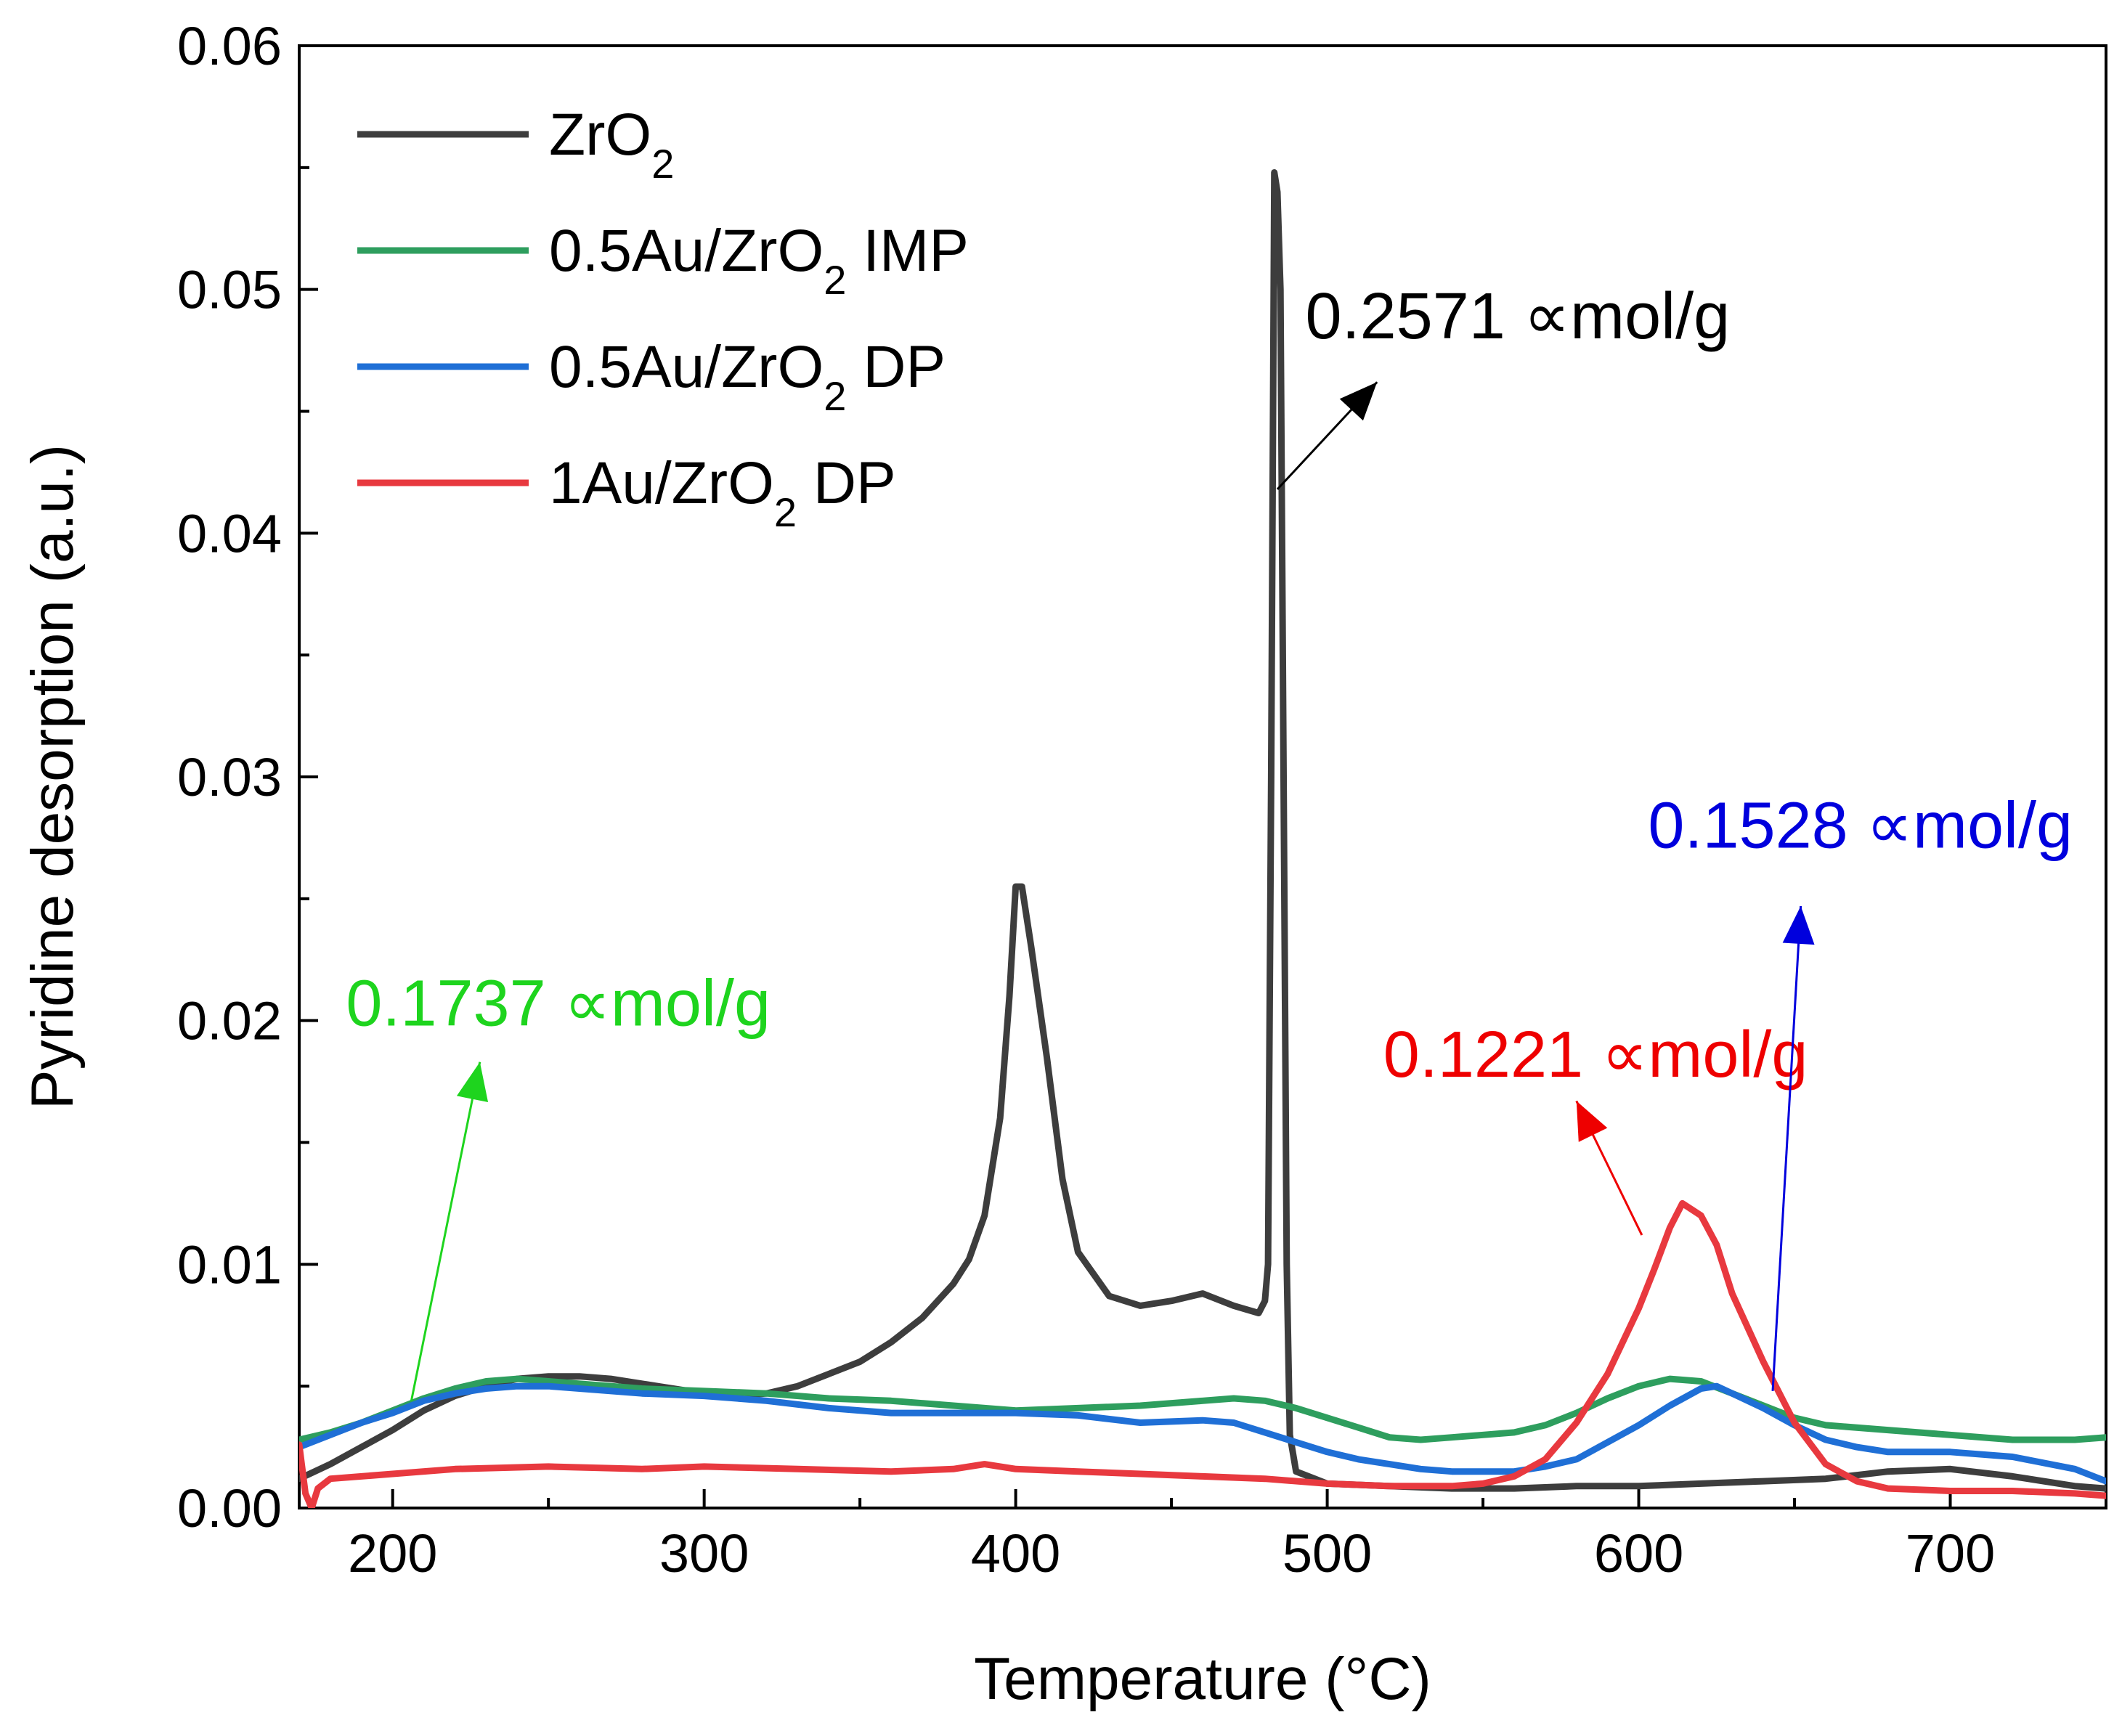  What do you see at coordinates (230, 46) in the screenshot?
I see `y-tick-label: 0.06` at bounding box center [230, 46].